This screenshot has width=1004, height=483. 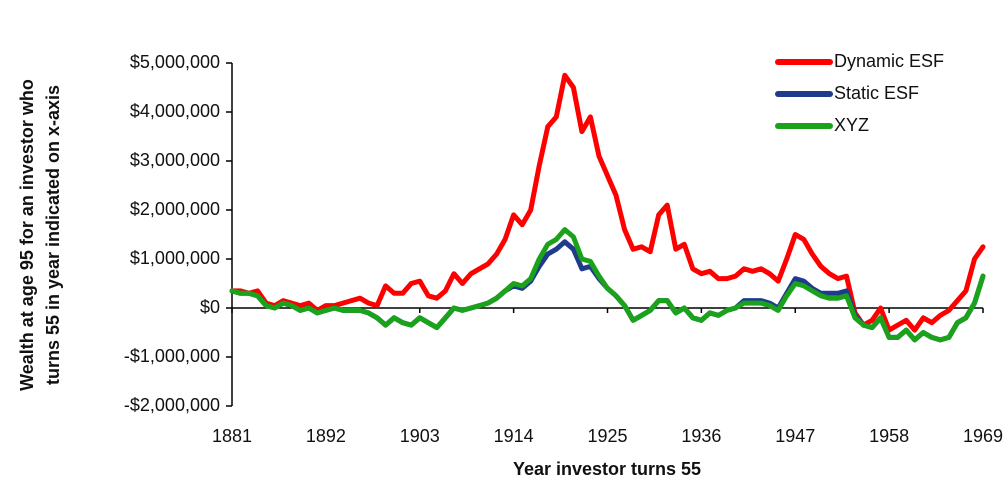 I want to click on y-tick-label: -$2,000,000, so click(x=172, y=405).